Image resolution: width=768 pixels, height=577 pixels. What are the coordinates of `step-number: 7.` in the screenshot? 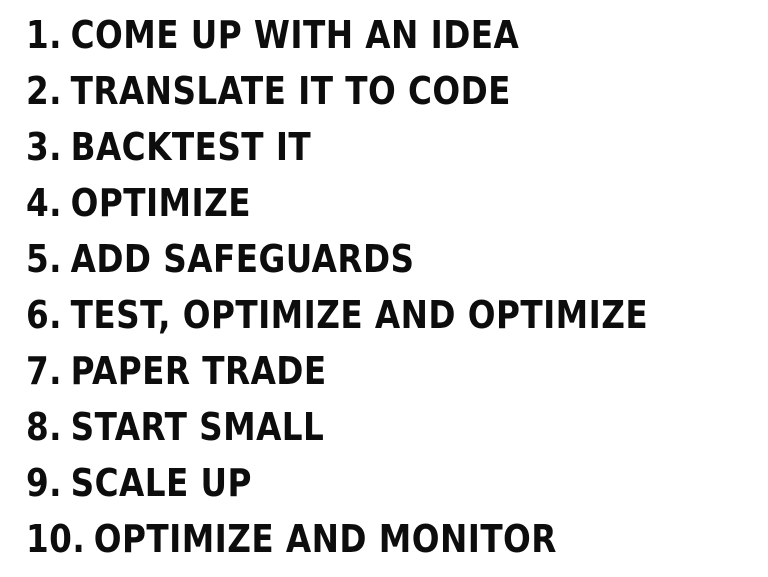 It's located at (44, 371).